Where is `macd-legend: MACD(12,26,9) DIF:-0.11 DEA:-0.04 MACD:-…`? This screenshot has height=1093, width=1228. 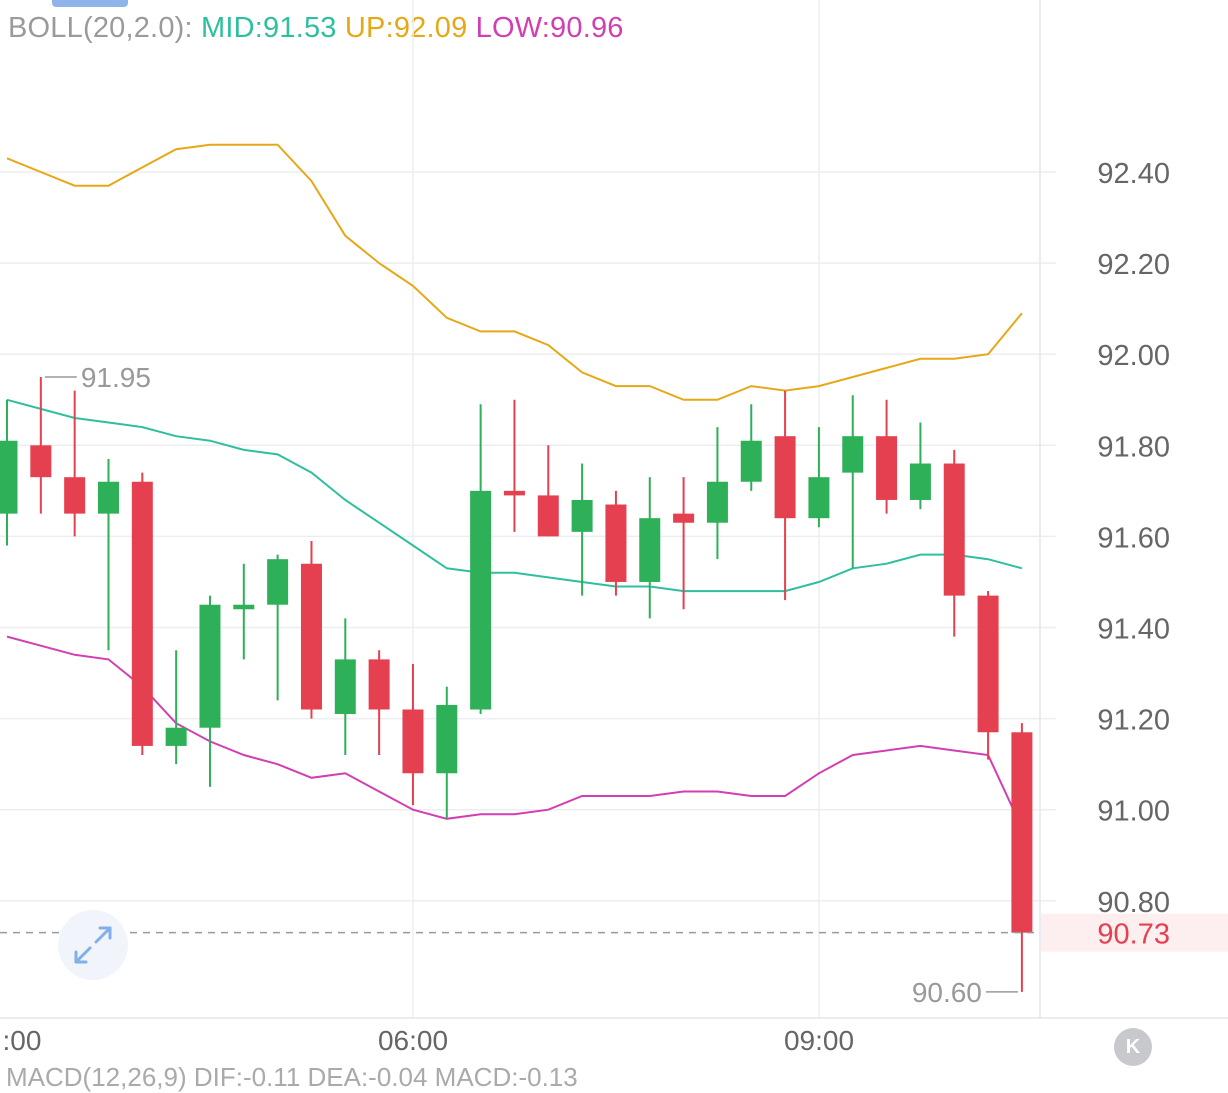 macd-legend: MACD(12,26,9) DIF:-0.11 DEA:-0.04 MACD:-… is located at coordinates (292, 1077).